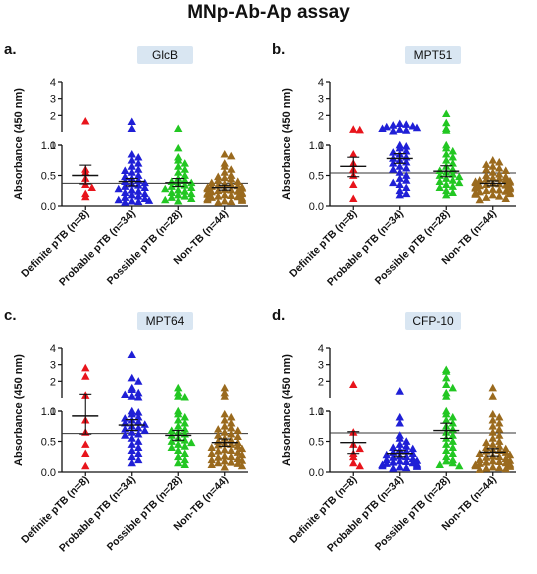 This screenshot has height=574, width=537. Describe the element at coordinates (48, 443) in the screenshot. I see `y-tick-label: 0.5` at that location.